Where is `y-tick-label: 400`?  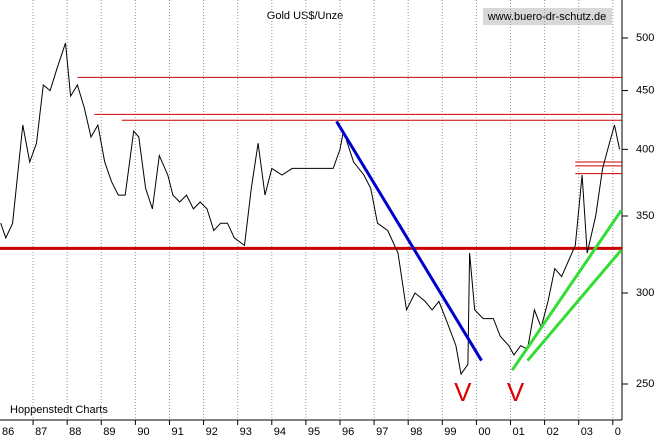 y-tick-label: 400 is located at coordinates (645, 149).